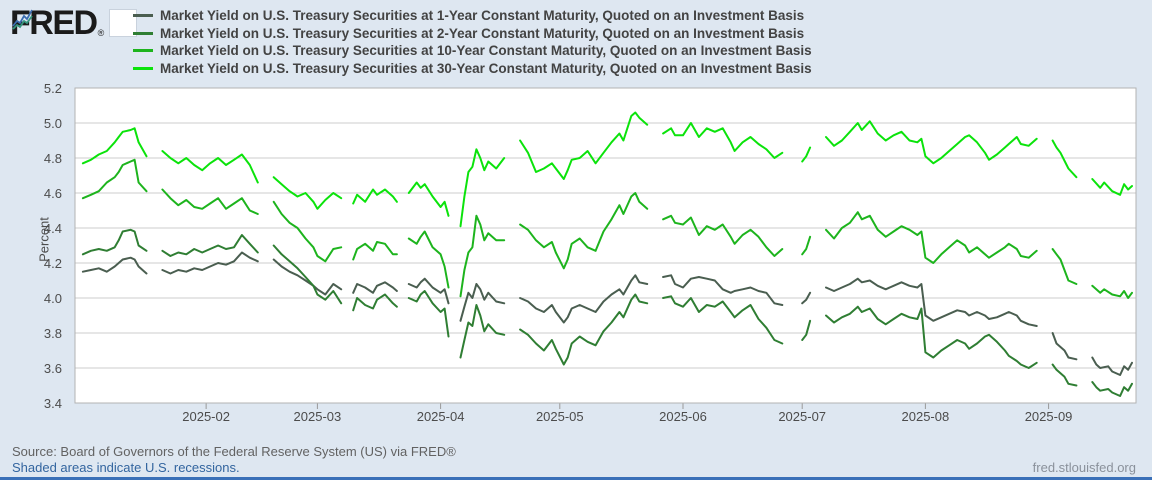 Image resolution: width=1152 pixels, height=480 pixels. Describe the element at coordinates (576, 478) in the screenshot. I see `bottom-accent-bar` at that location.